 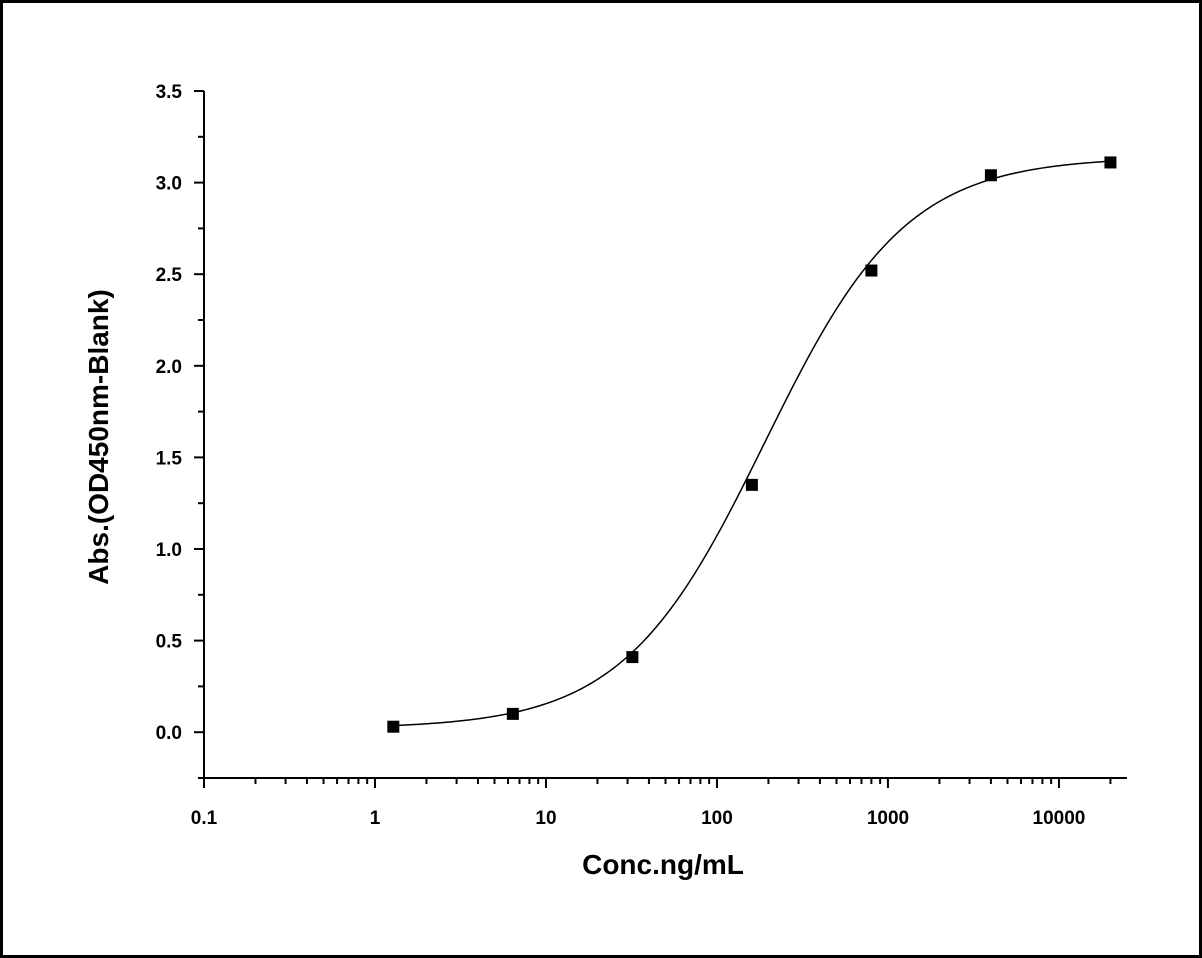 What do you see at coordinates (98, 437) in the screenshot?
I see `y-axis-title: Abs.(OD450nm-Blank)` at bounding box center [98, 437].